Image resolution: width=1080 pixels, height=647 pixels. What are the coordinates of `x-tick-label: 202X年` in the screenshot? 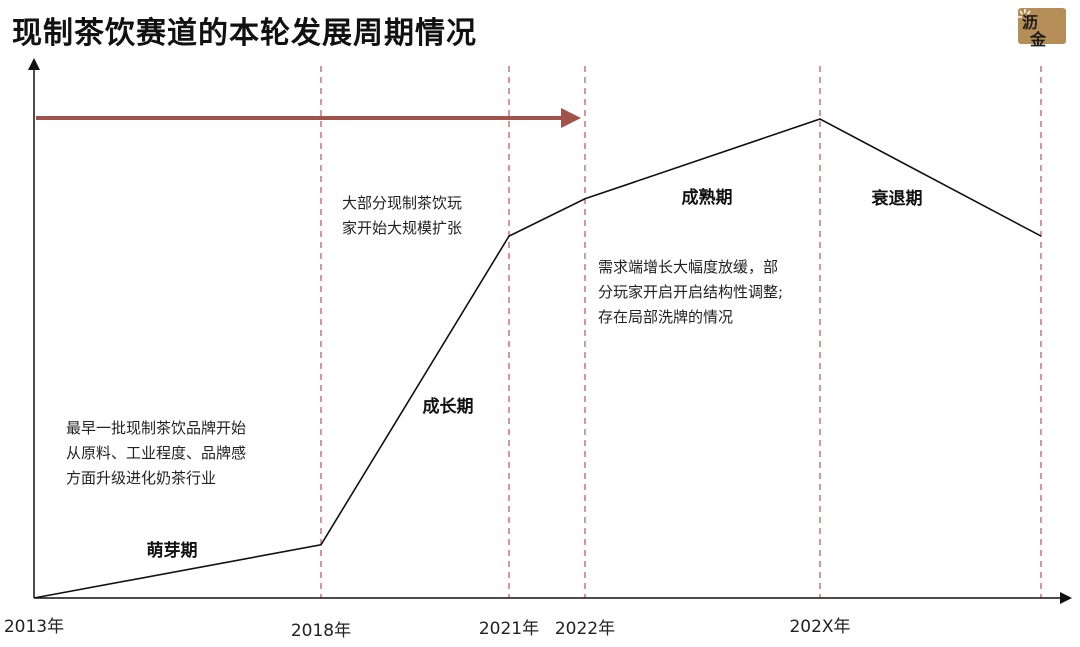 It's located at (819, 627).